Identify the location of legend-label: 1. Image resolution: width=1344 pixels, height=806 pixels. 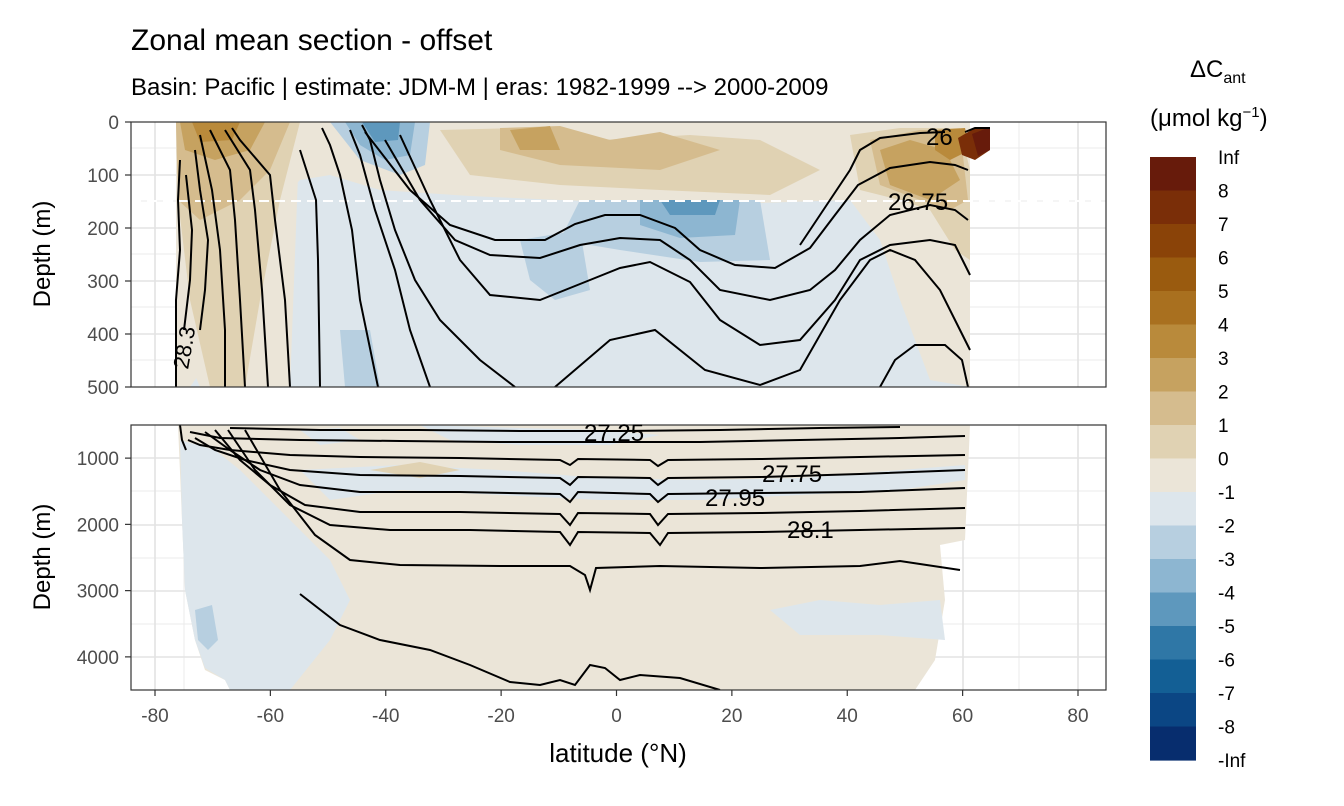
(1223, 426).